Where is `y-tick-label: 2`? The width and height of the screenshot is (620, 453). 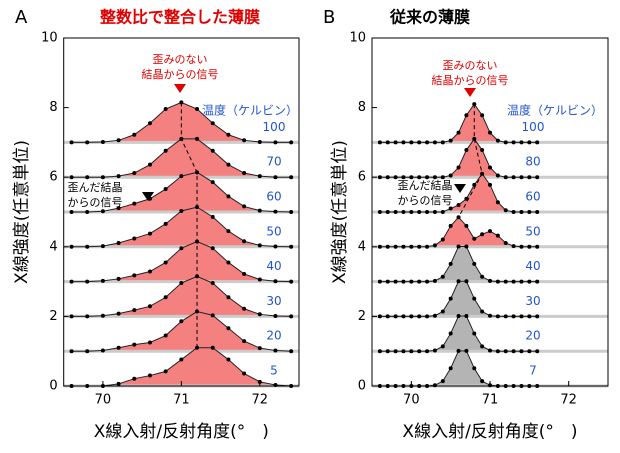
y-tick-label: 2 is located at coordinates (53, 316).